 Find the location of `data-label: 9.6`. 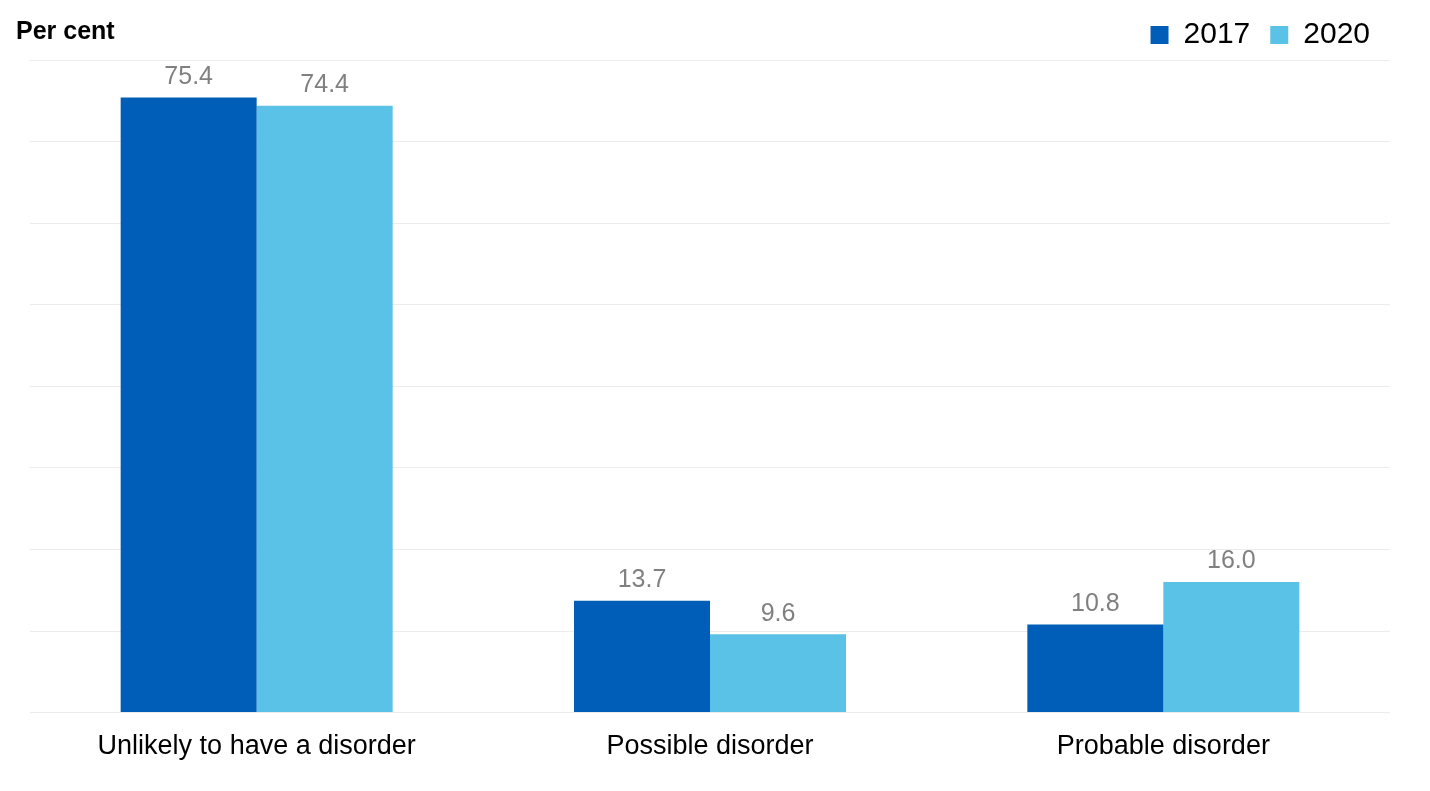

data-label: 9.6 is located at coordinates (778, 611).